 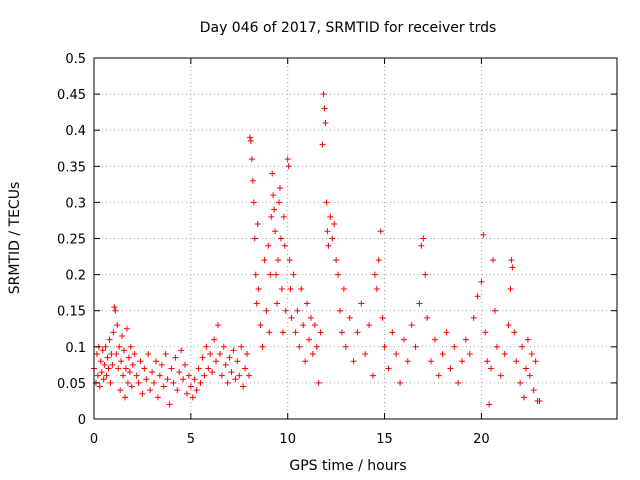 What do you see at coordinates (71, 95) in the screenshot?
I see `y-tick-label: 0.45` at bounding box center [71, 95].